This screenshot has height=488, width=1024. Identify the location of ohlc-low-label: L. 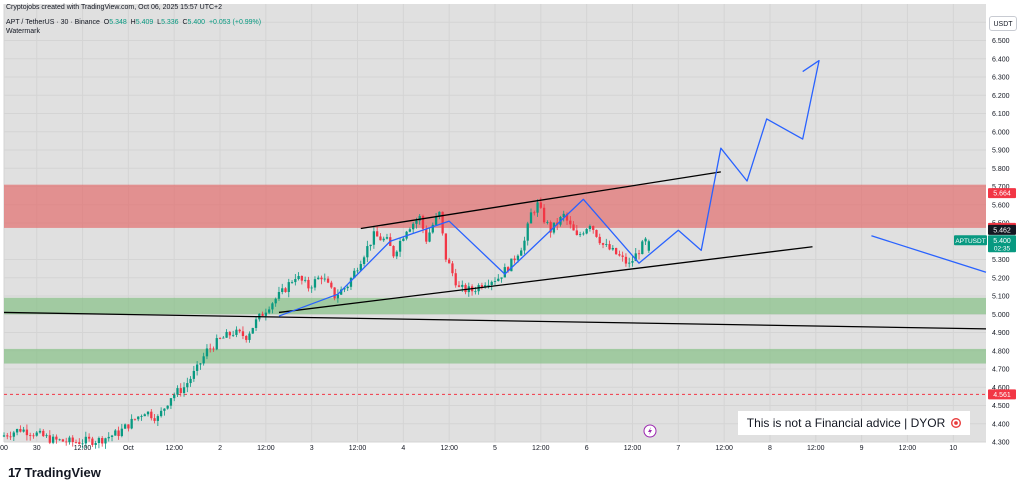
(159, 22).